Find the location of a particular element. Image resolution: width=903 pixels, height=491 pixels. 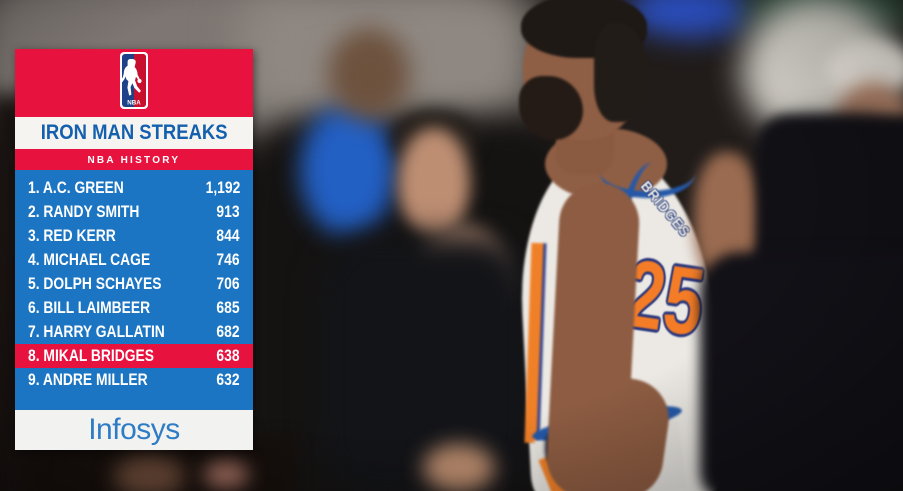

sponsor-band: Infosys is located at coordinates (134, 430).